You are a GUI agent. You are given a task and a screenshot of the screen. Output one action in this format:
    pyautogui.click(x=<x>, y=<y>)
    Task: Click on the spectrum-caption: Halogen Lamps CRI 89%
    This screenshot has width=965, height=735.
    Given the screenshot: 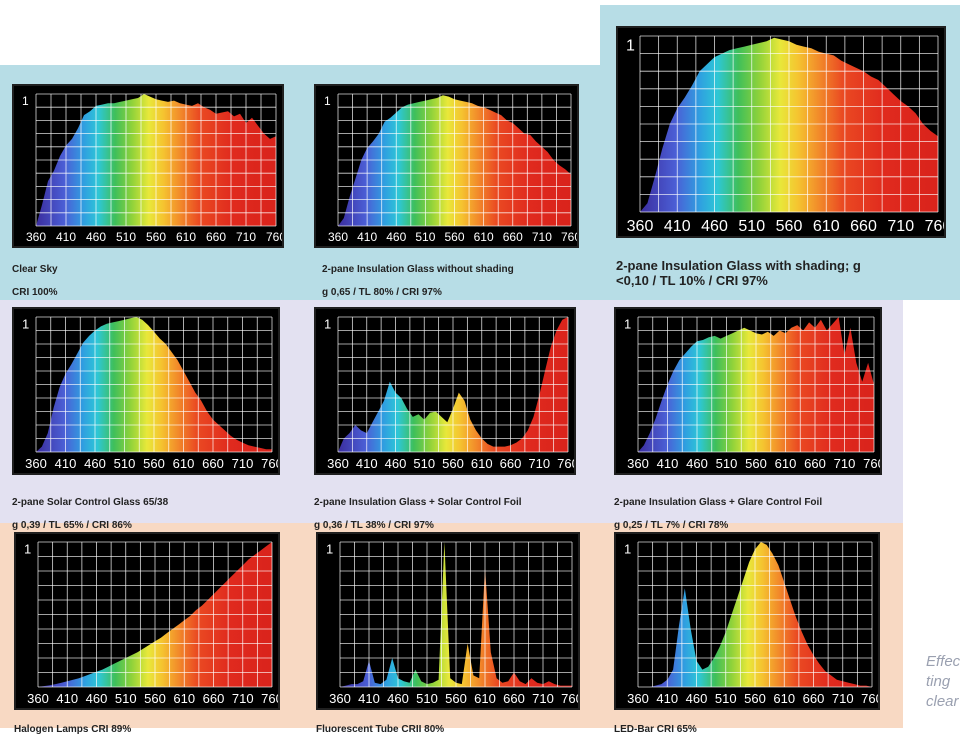 What is the action you would take?
    pyautogui.click(x=147, y=723)
    